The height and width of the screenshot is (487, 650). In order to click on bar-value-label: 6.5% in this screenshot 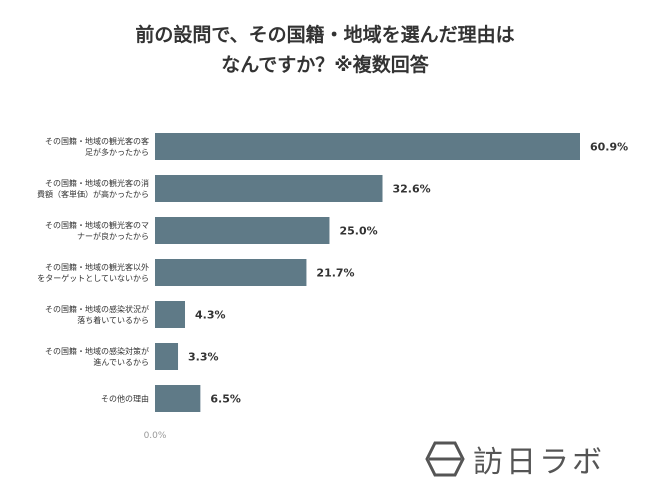, I will do `click(225, 399)`.